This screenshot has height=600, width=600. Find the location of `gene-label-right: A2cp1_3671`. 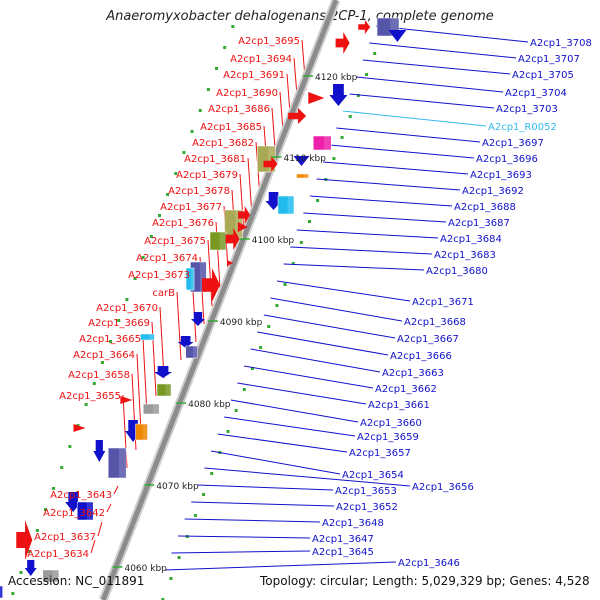

gene-label-right: A2cp1_3671 is located at coordinates (443, 302).